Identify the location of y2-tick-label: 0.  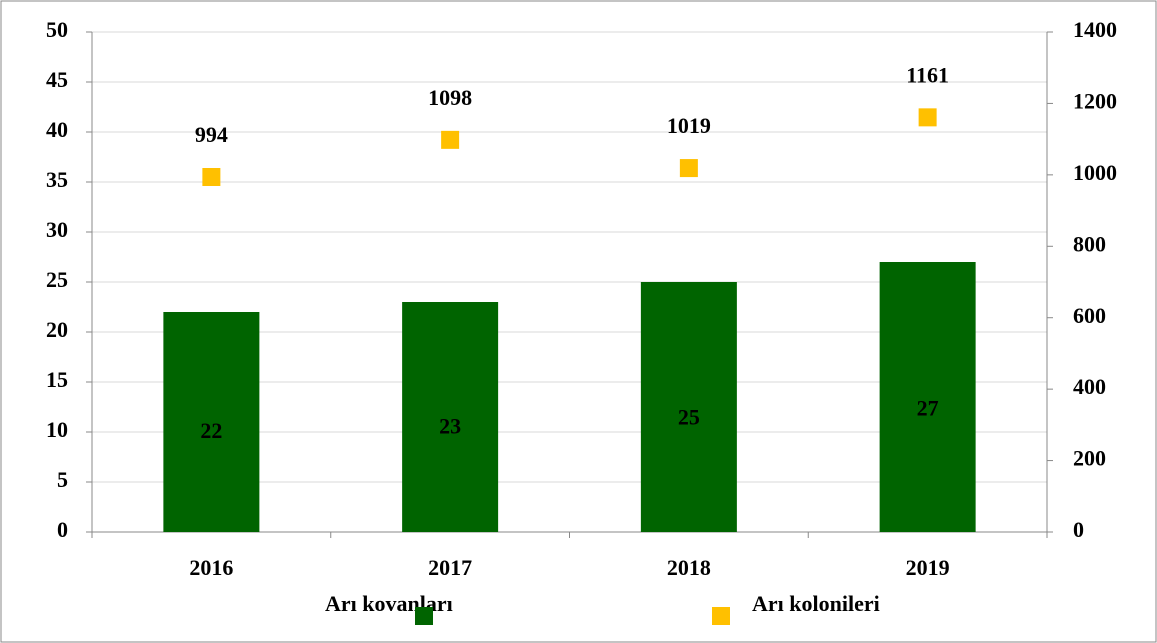
(1078, 529).